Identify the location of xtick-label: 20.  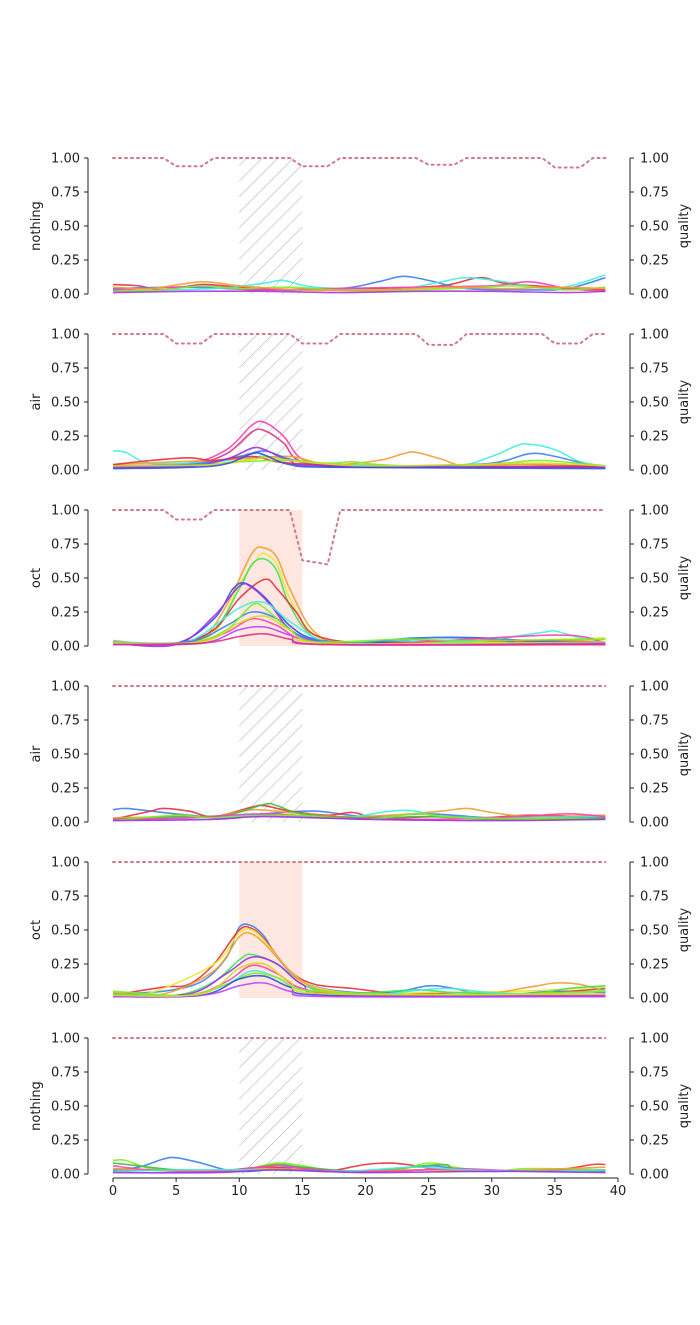
(365, 1191).